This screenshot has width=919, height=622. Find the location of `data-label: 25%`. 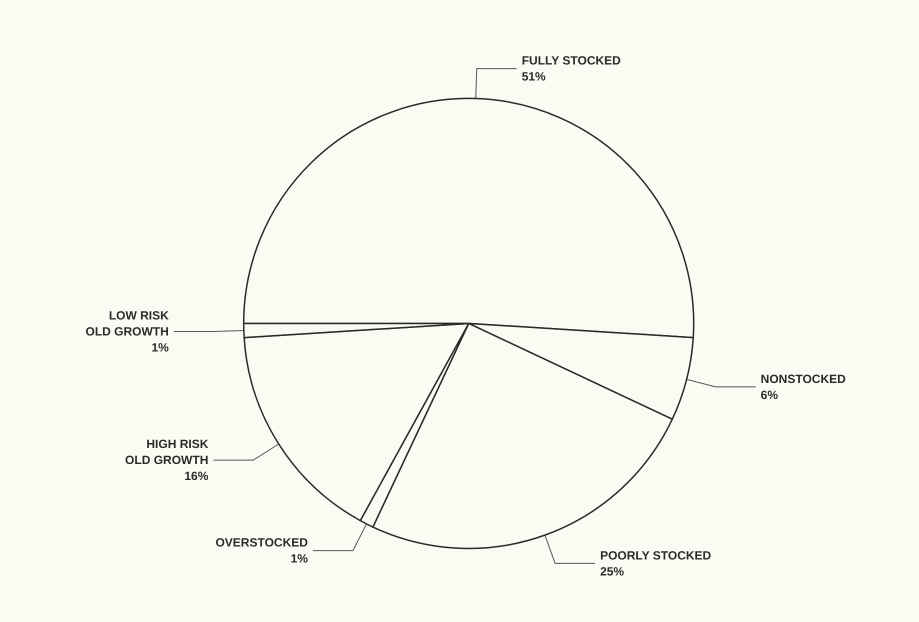

data-label: 25% is located at coordinates (612, 571).